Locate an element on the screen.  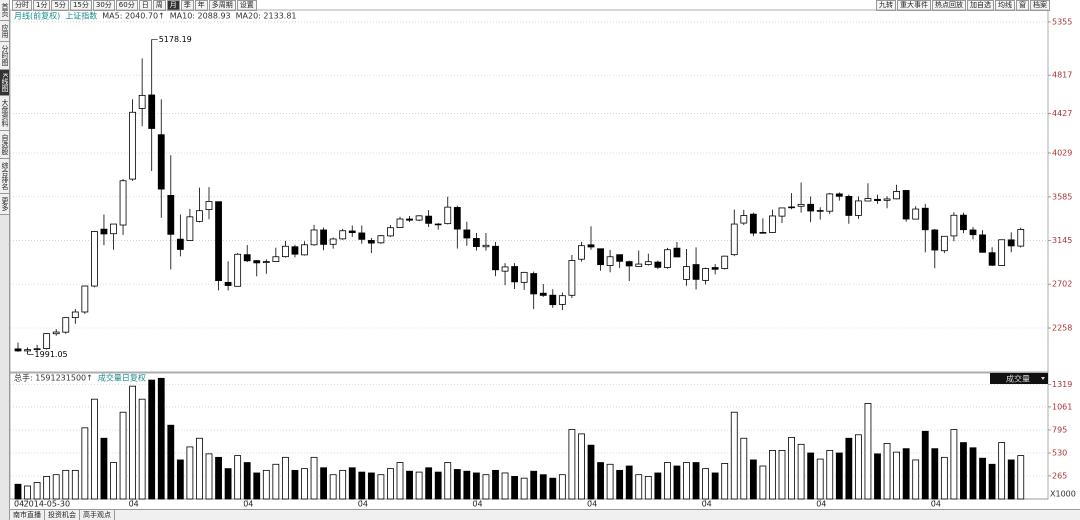
tool-button: 档案 is located at coordinates (1040, 5).